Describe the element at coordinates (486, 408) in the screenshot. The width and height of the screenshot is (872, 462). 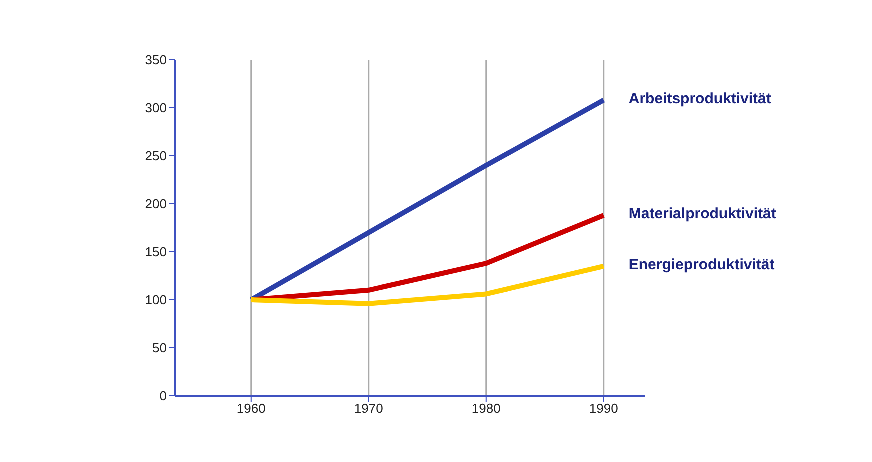
I see `x-tick-label: 1980` at that location.